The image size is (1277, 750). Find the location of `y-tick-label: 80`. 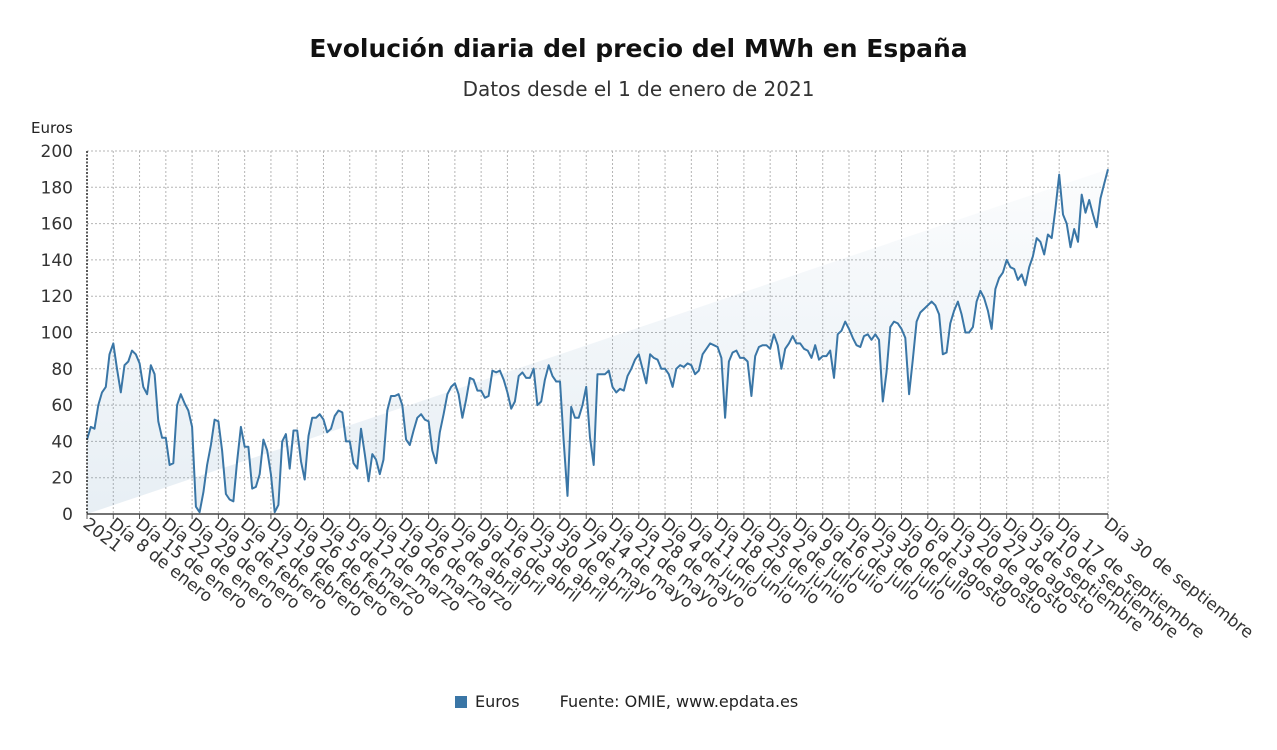

y-tick-label: 80 is located at coordinates (62, 370).